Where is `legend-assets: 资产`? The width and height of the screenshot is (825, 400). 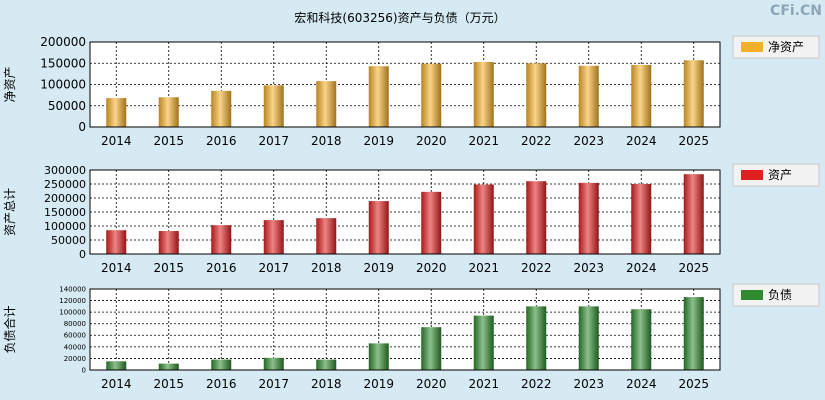 legend-assets: 资产 is located at coordinates (776, 175).